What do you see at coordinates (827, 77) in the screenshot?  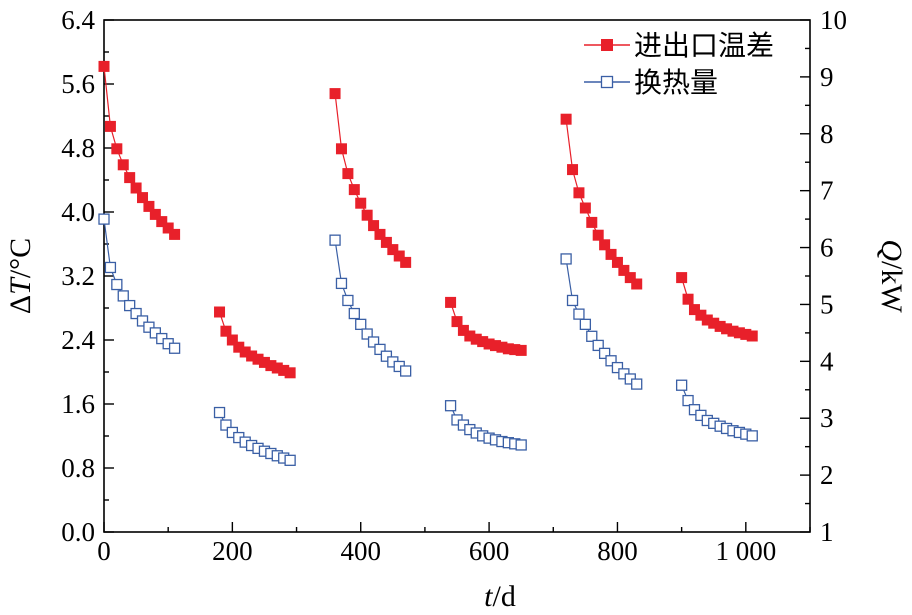 I see `y-right-tick-label: 9` at bounding box center [827, 77].